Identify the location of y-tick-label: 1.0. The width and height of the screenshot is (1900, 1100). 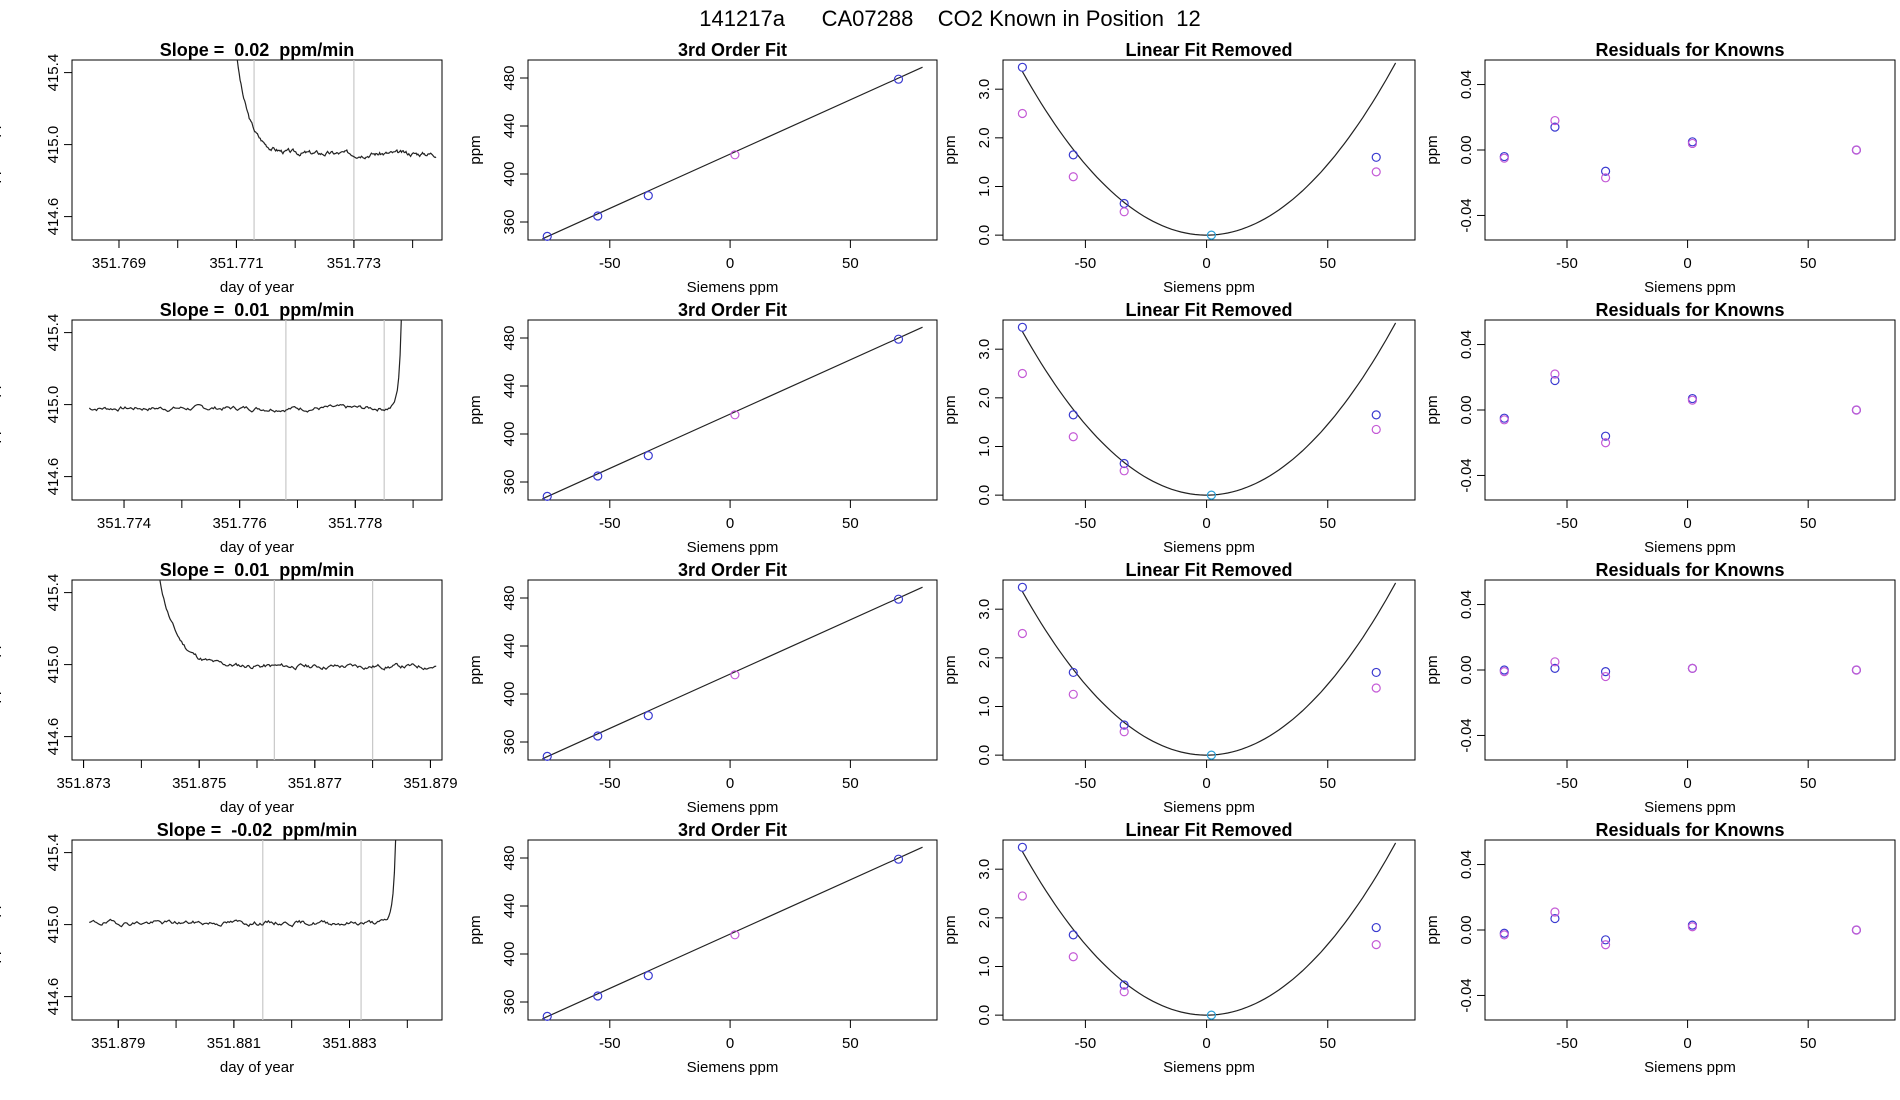
(984, 446).